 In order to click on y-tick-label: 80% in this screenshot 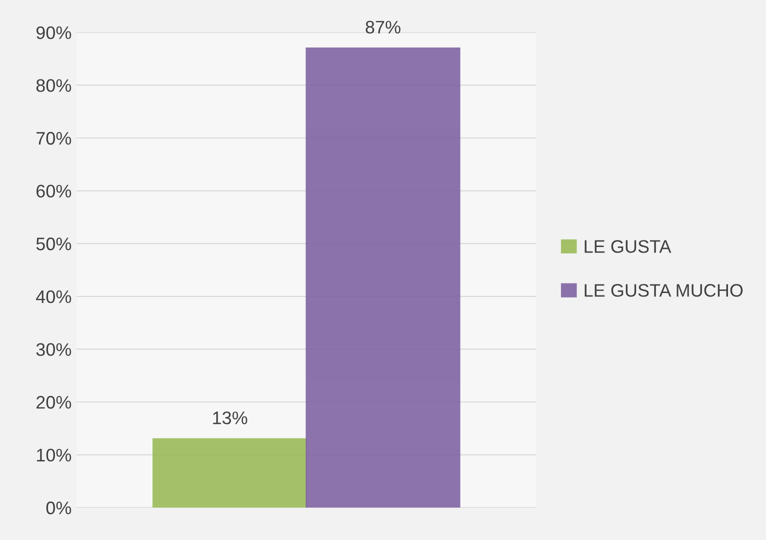, I will do `click(54, 85)`.